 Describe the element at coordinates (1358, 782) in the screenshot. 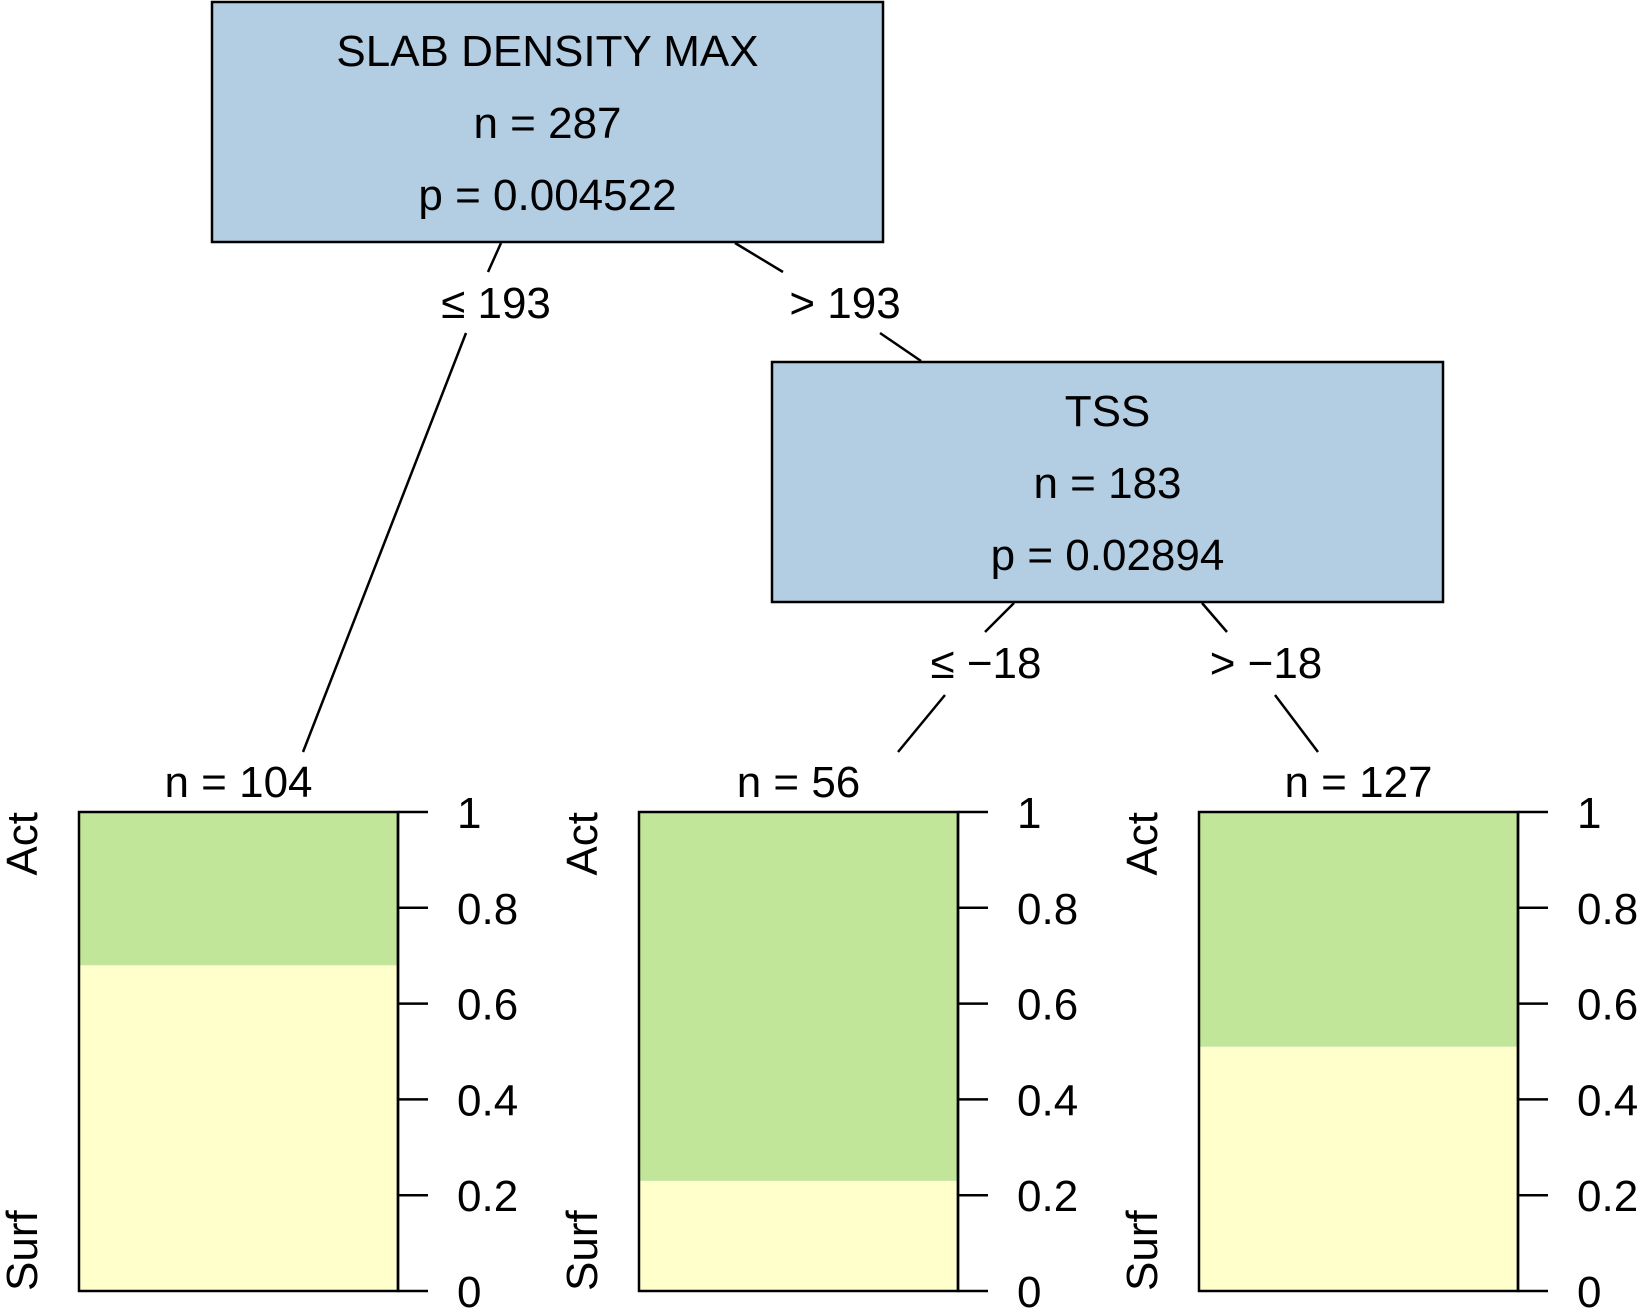

I see `terminal-n-label: n = 127` at that location.